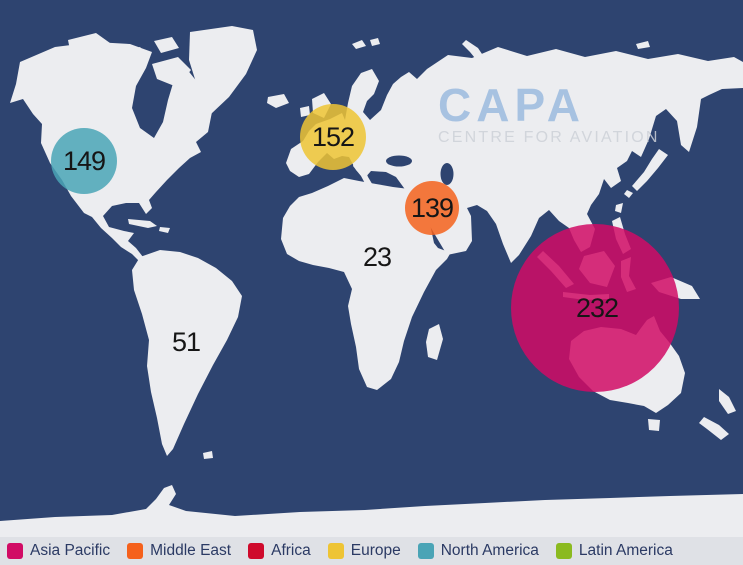 The width and height of the screenshot is (743, 565). What do you see at coordinates (135, 551) in the screenshot?
I see `legend-swatch-middle-east` at bounding box center [135, 551].